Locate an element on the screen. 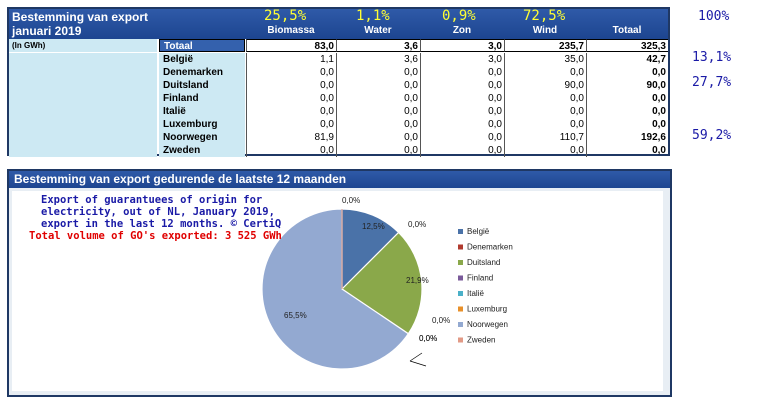  row-name: Luxemburg is located at coordinates (202, 124).